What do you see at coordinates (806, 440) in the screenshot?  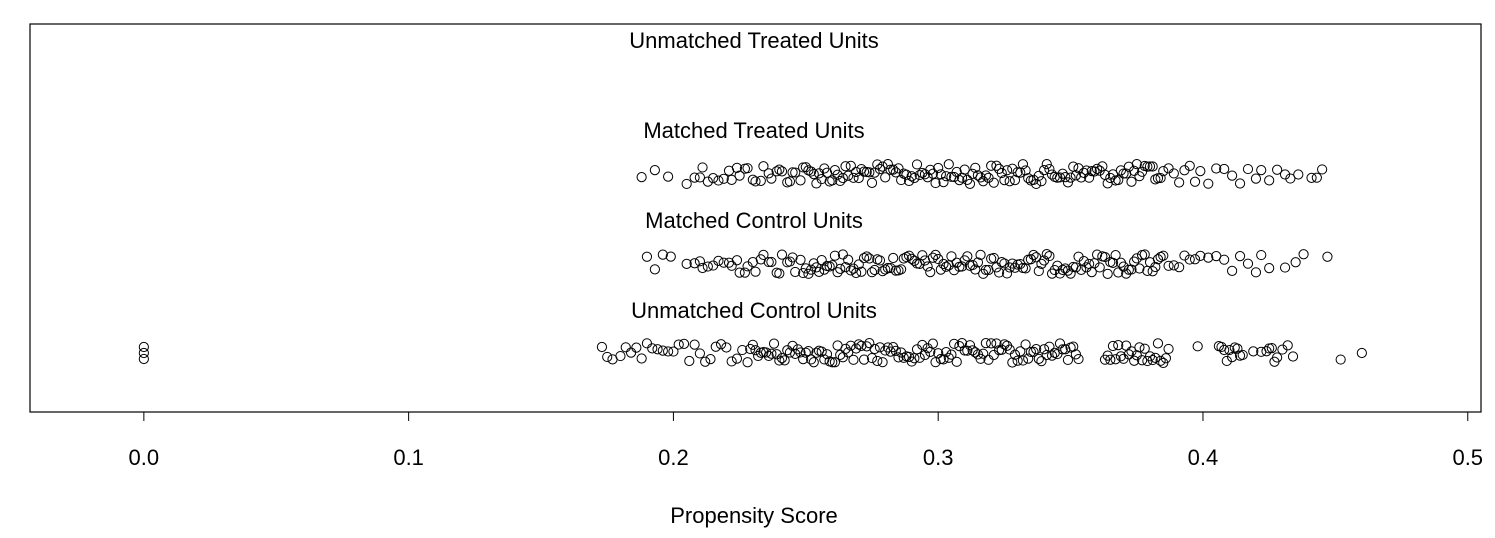 I see `x-axis: 0.0 0.1 0.2 0.3 0.4 0.5` at bounding box center [806, 440].